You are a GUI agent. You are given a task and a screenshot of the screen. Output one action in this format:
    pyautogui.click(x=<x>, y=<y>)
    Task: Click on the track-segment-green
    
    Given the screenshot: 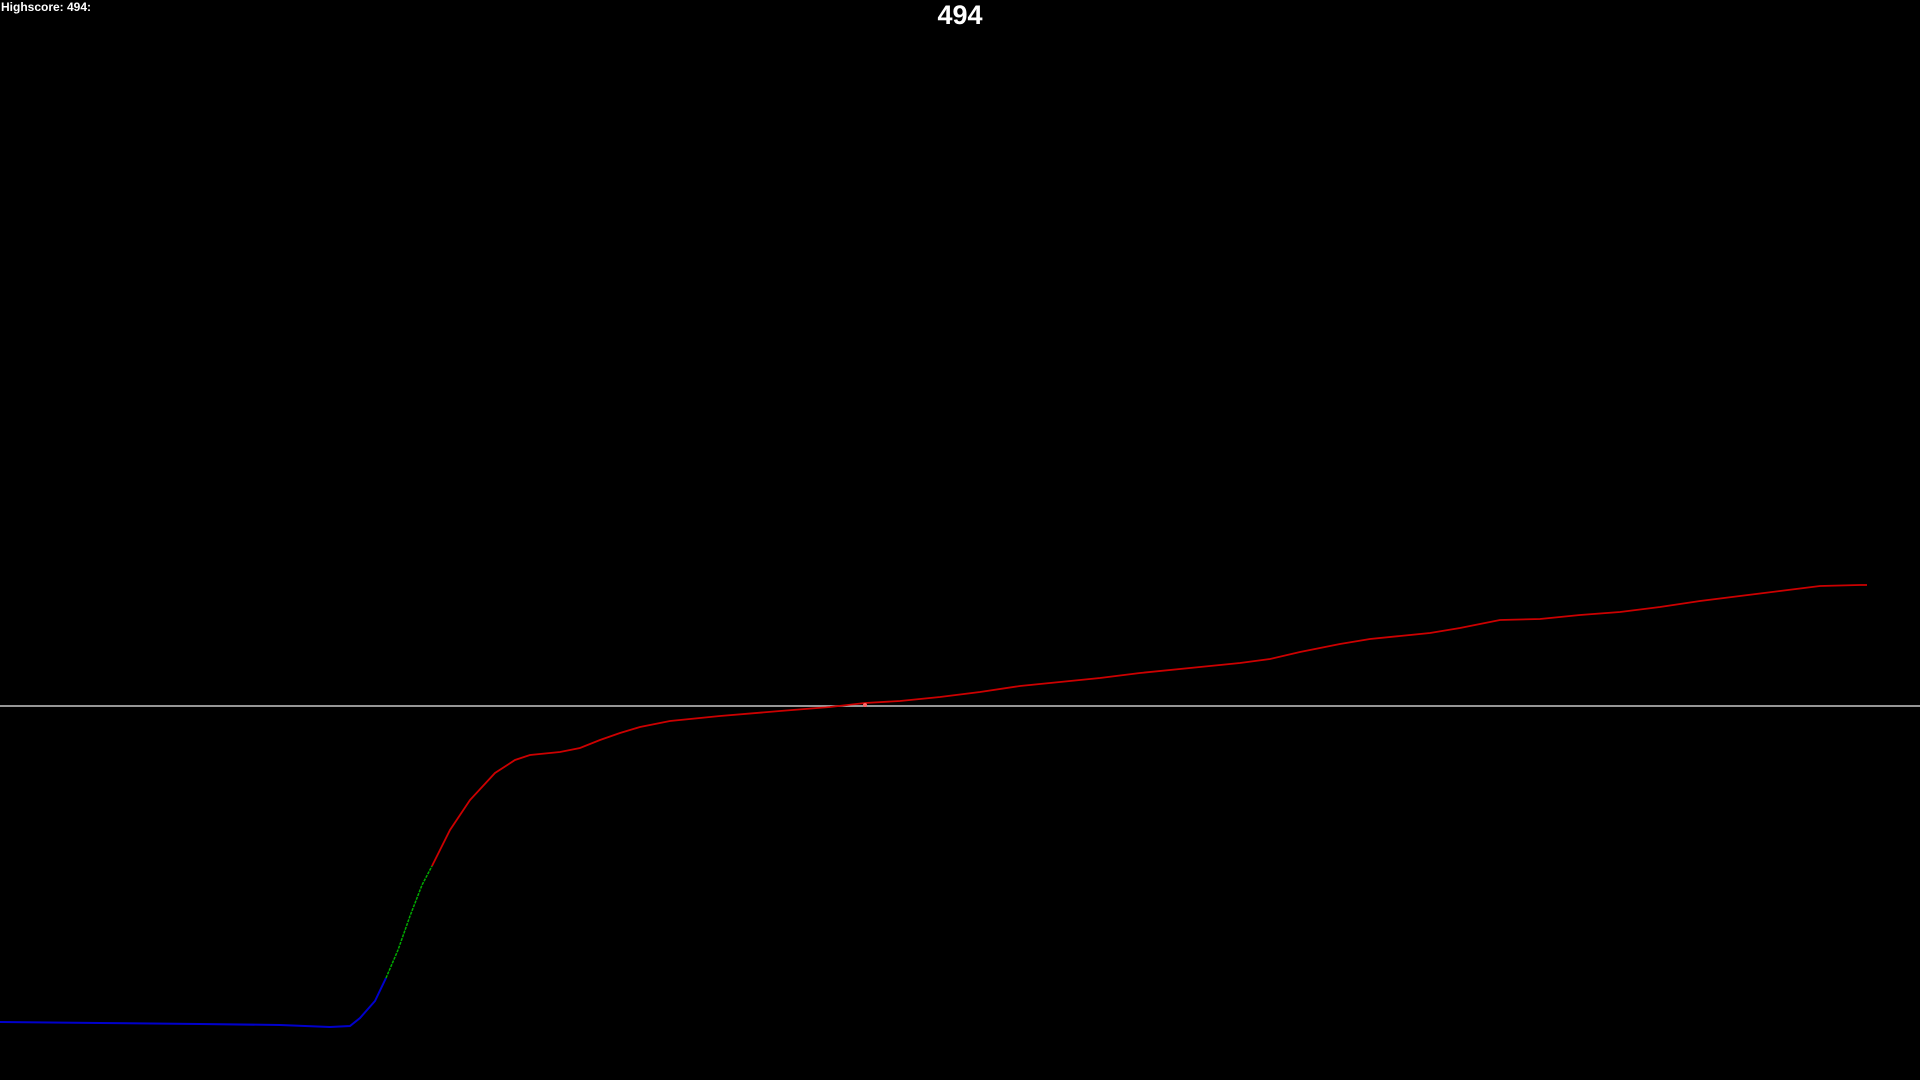 What is the action you would take?
    pyautogui.click(x=409, y=922)
    